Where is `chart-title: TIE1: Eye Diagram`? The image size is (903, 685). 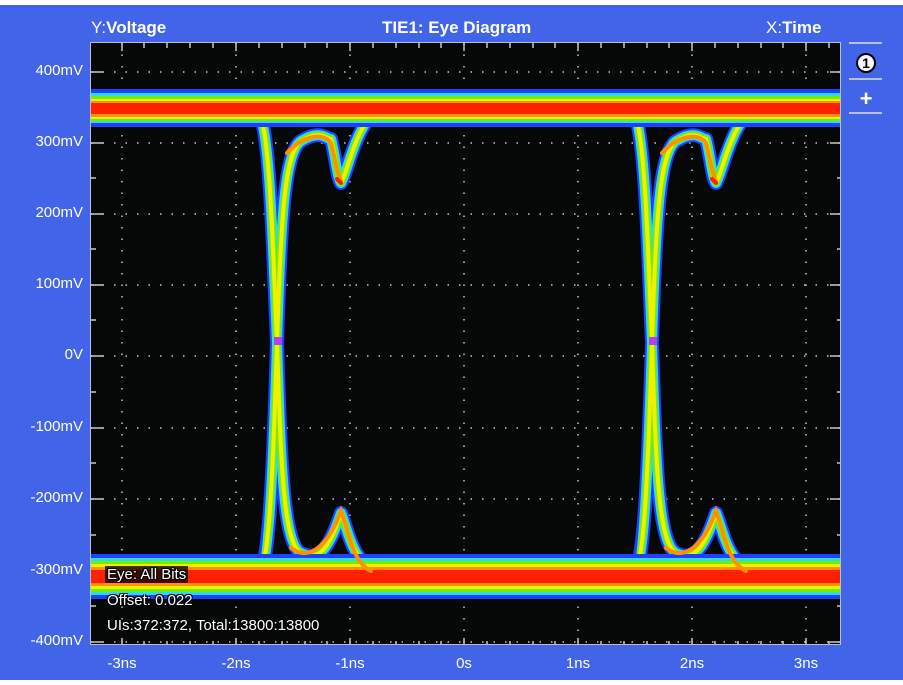
chart-title: TIE1: Eye Diagram is located at coordinates (457, 27).